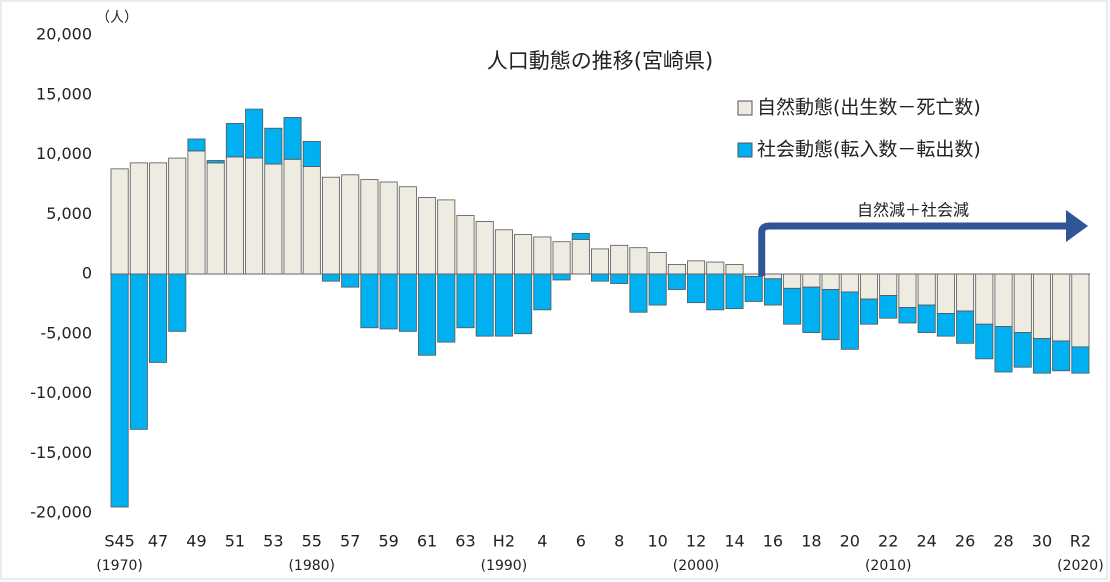  What do you see at coordinates (64, 93) in the screenshot?
I see `y-tick-label: 15,000` at bounding box center [64, 93].